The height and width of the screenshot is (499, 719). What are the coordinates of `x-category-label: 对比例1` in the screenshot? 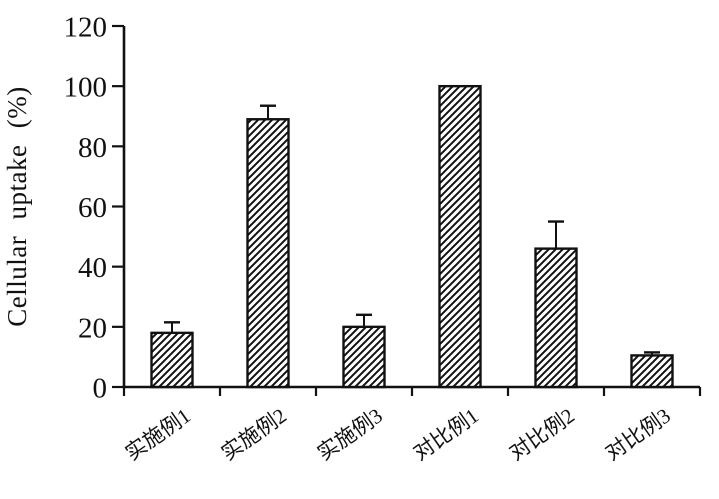 It's located at (446, 434).